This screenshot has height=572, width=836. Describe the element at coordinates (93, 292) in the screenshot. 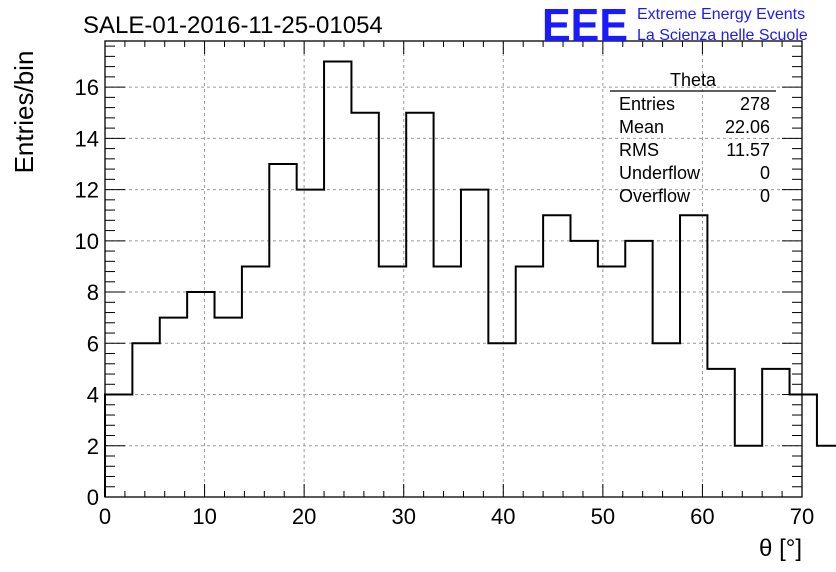

I see `y-tick-label: 8` at that location.